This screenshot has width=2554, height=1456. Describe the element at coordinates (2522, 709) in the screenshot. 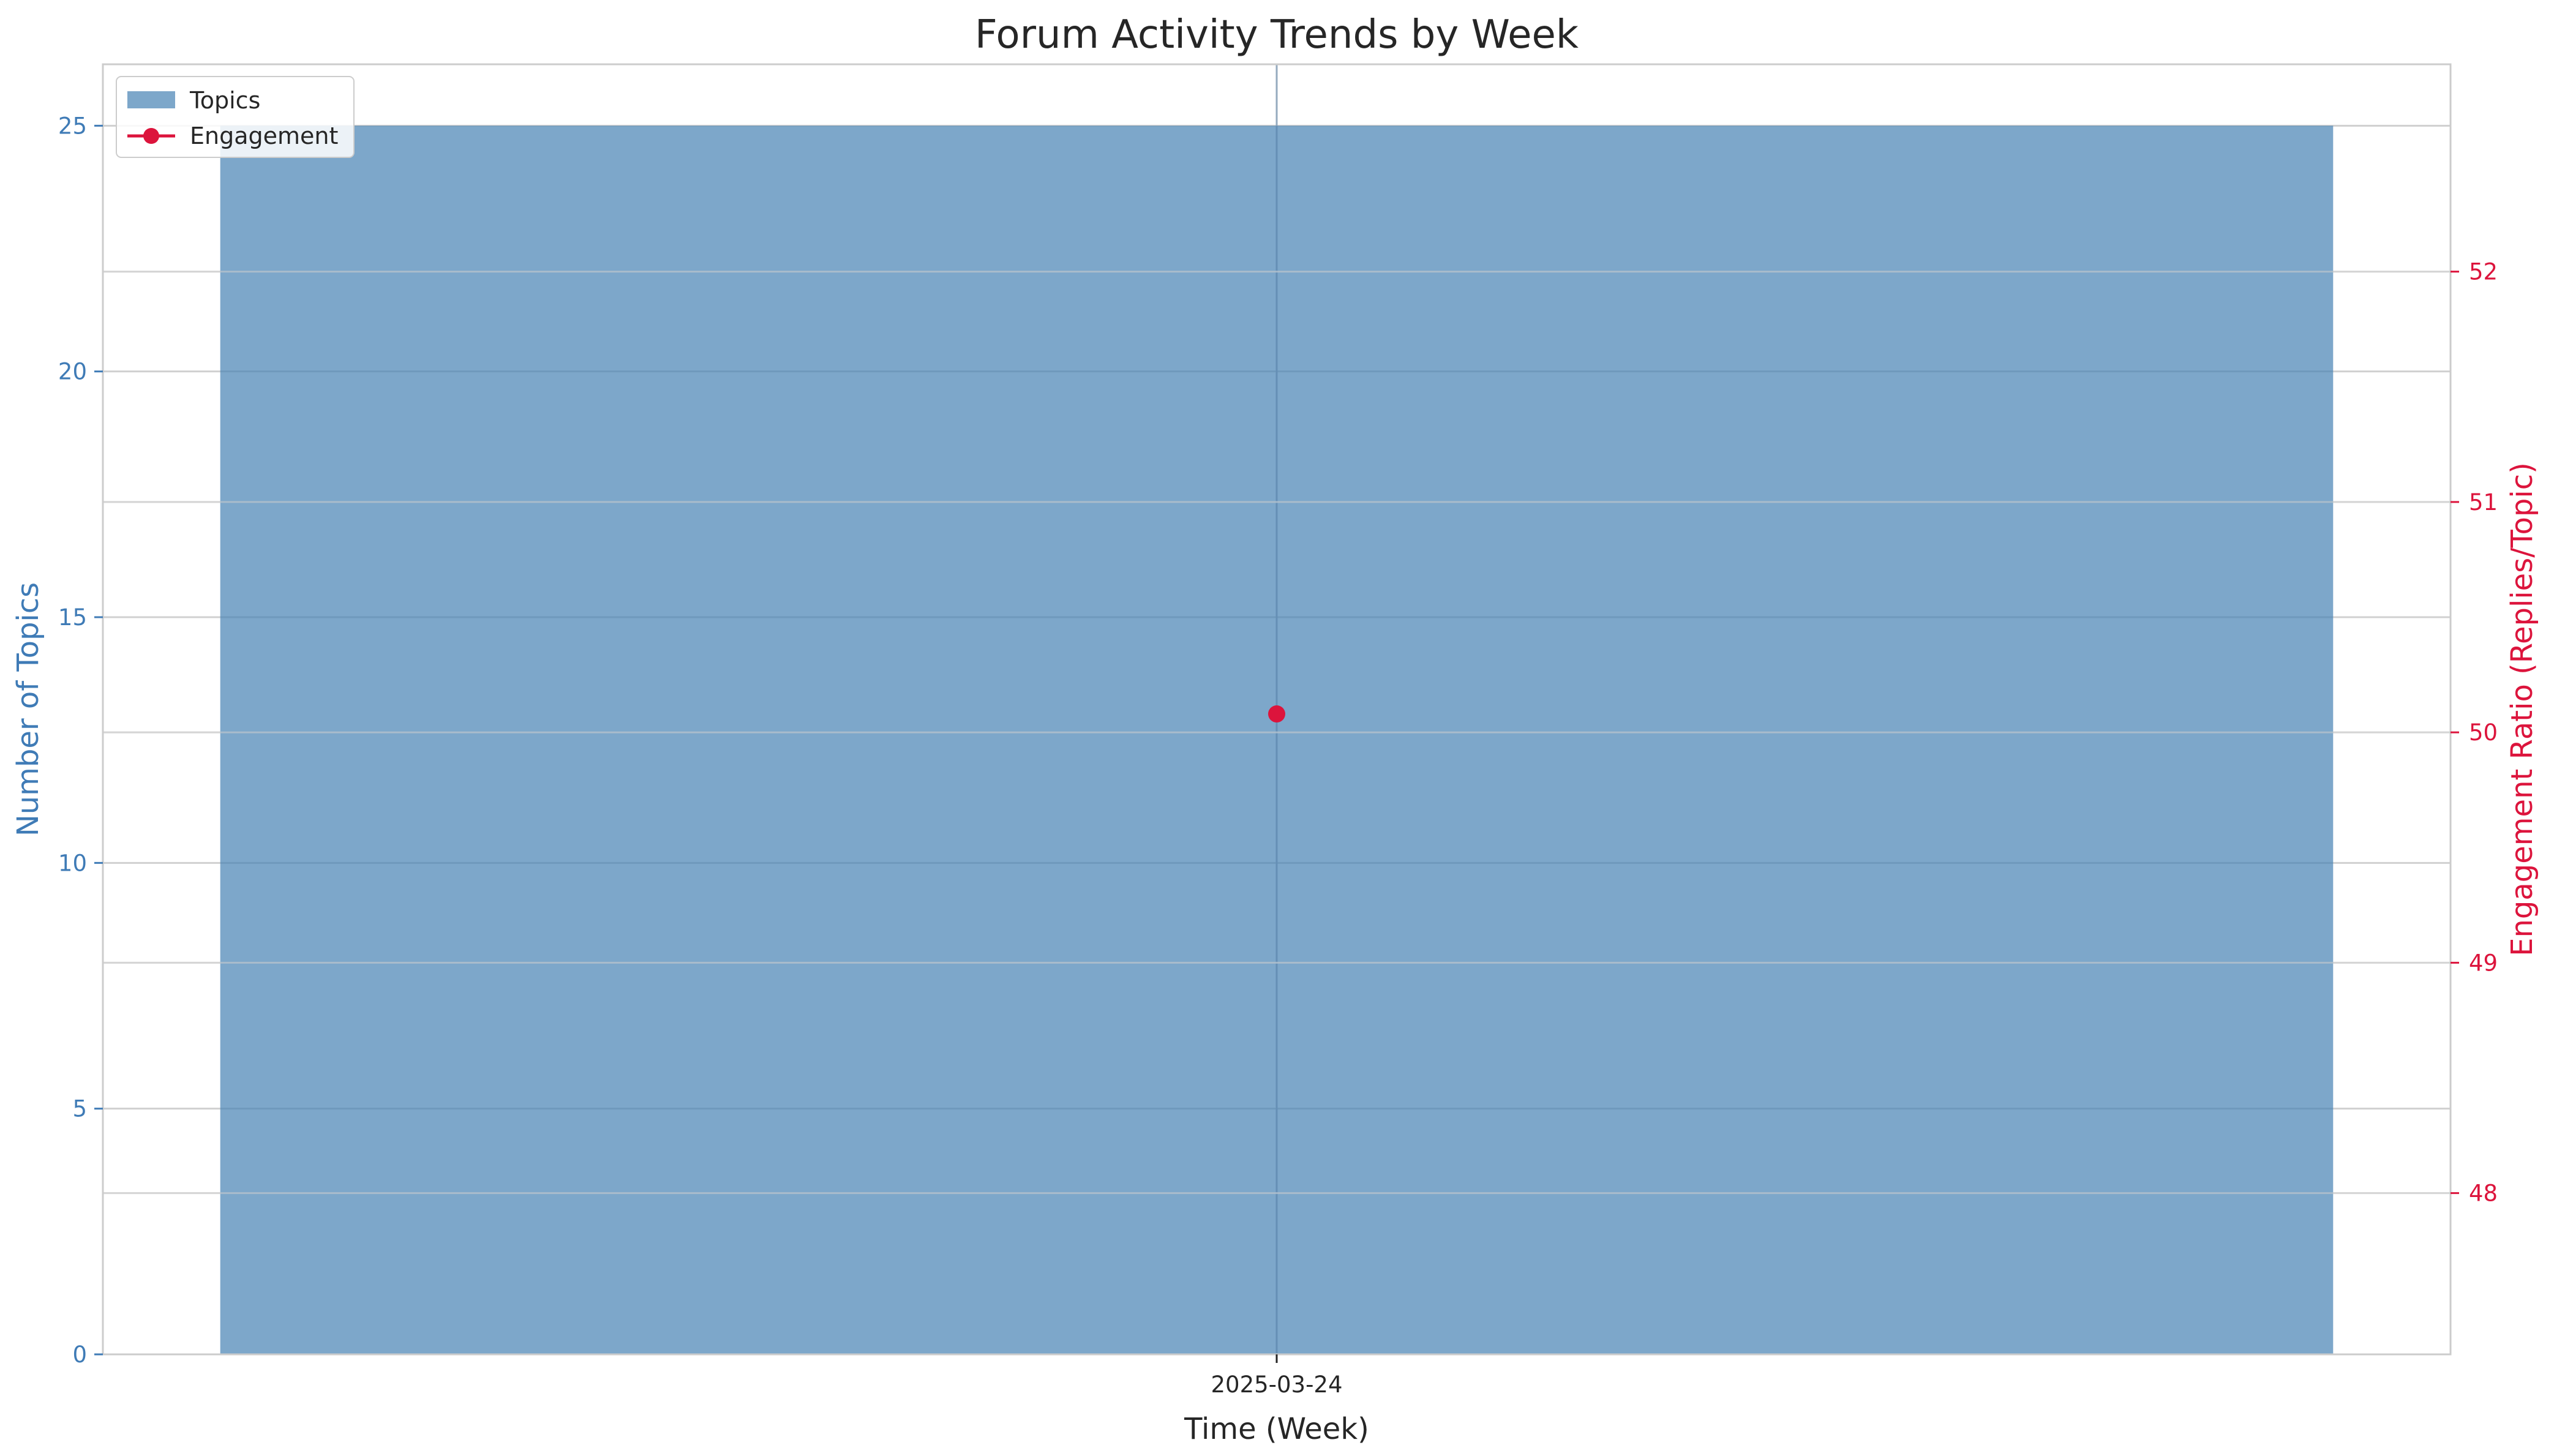

I see `y-right-axis-label: Engagement Ratio (Replies/Topic)` at that location.